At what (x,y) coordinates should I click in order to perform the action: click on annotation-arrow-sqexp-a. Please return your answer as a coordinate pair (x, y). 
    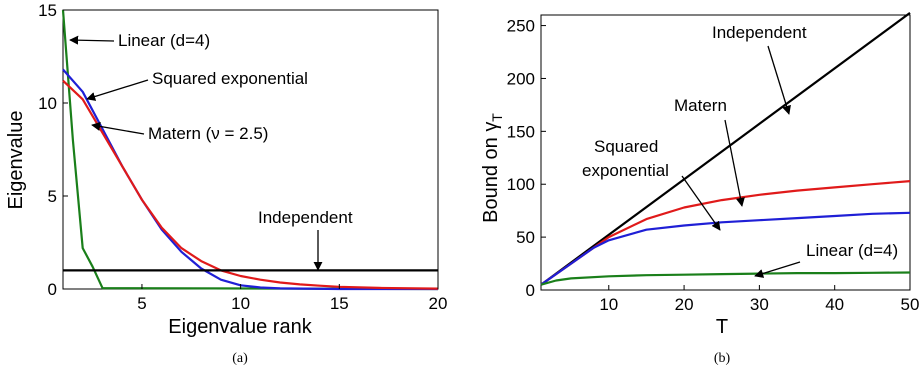
    Looking at the image, I should click on (117, 90).